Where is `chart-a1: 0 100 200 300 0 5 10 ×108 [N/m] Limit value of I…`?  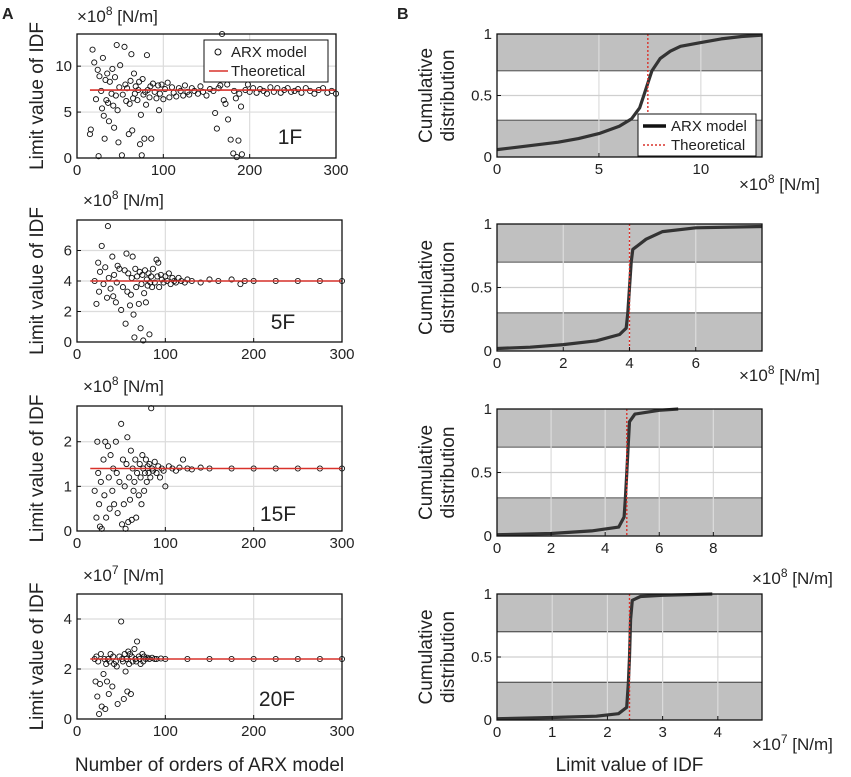 chart-a1: 0 100 200 300 0 5 10 ×108 [N/m] Limit value of I… is located at coordinates (188, 91).